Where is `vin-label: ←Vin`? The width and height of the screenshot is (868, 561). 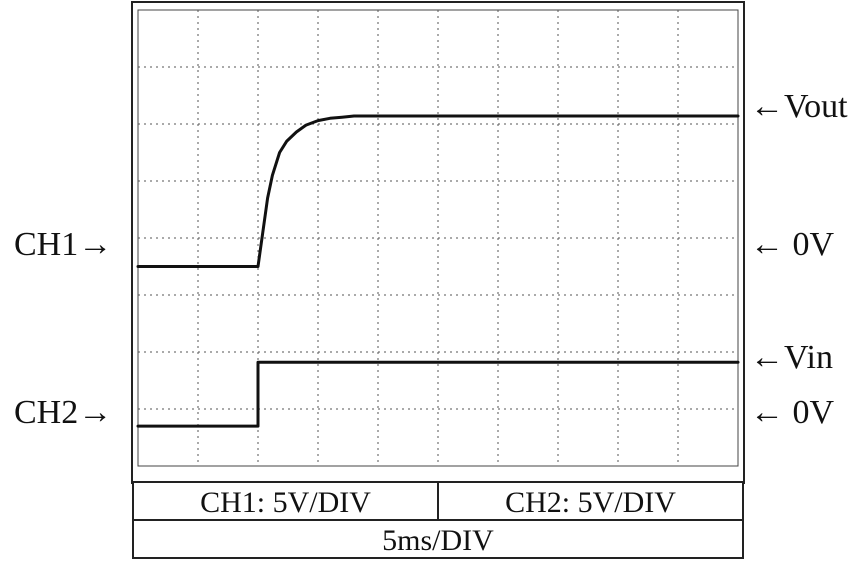
vin-label: ←Vin is located at coordinates (791, 357).